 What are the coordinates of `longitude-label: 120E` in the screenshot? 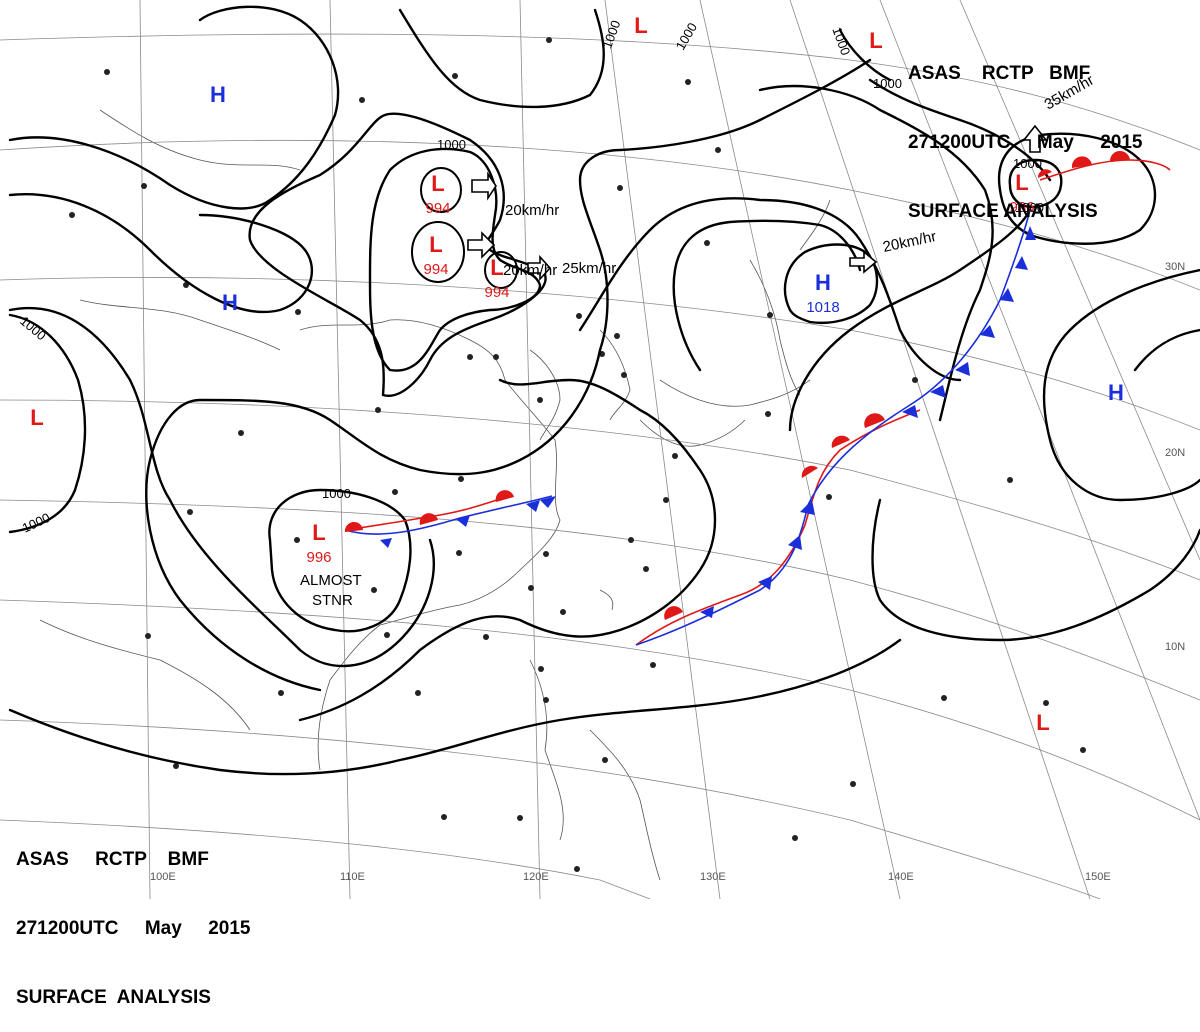 It's located at (536, 877).